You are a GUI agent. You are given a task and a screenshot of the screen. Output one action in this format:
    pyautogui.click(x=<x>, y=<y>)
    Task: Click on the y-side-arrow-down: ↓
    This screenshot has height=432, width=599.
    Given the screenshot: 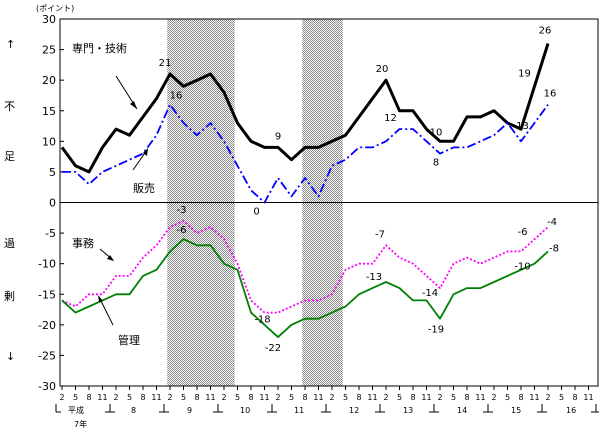 What is the action you would take?
    pyautogui.click(x=10, y=356)
    